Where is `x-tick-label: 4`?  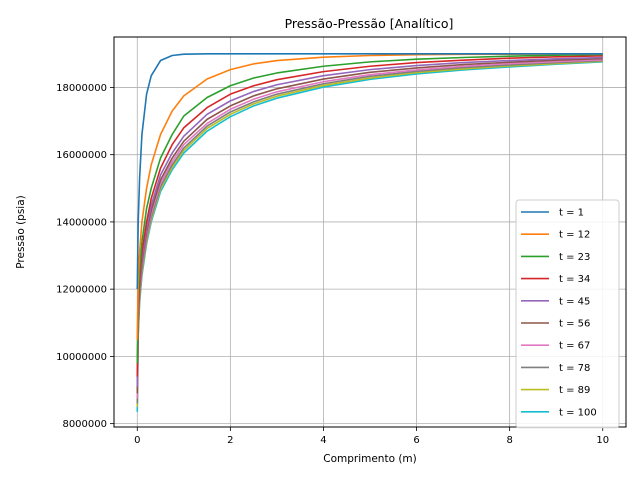 x-tick-label: 4 is located at coordinates (323, 440).